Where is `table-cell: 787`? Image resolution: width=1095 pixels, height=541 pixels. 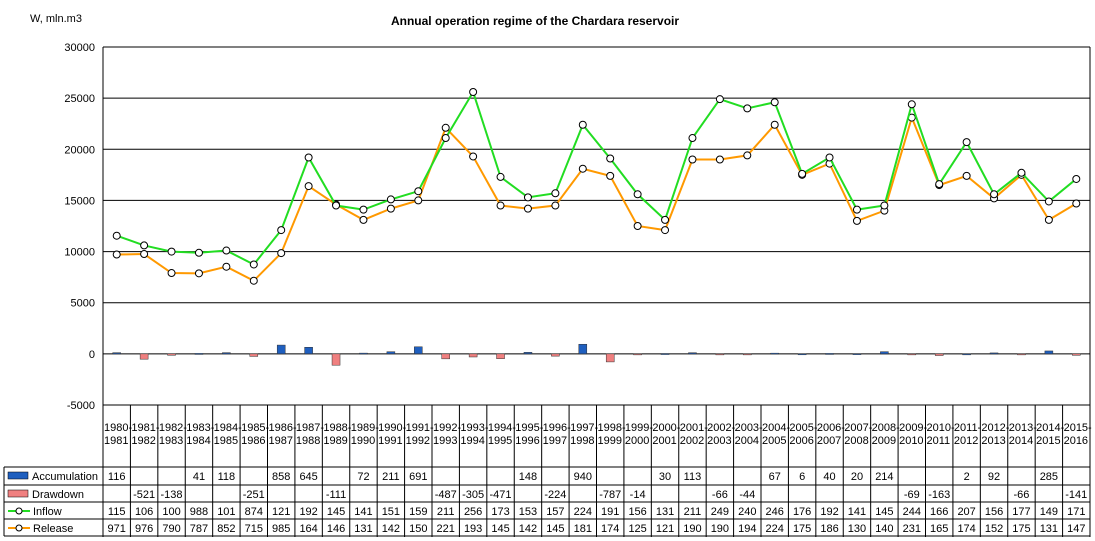 table-cell: 787 is located at coordinates (199, 529).